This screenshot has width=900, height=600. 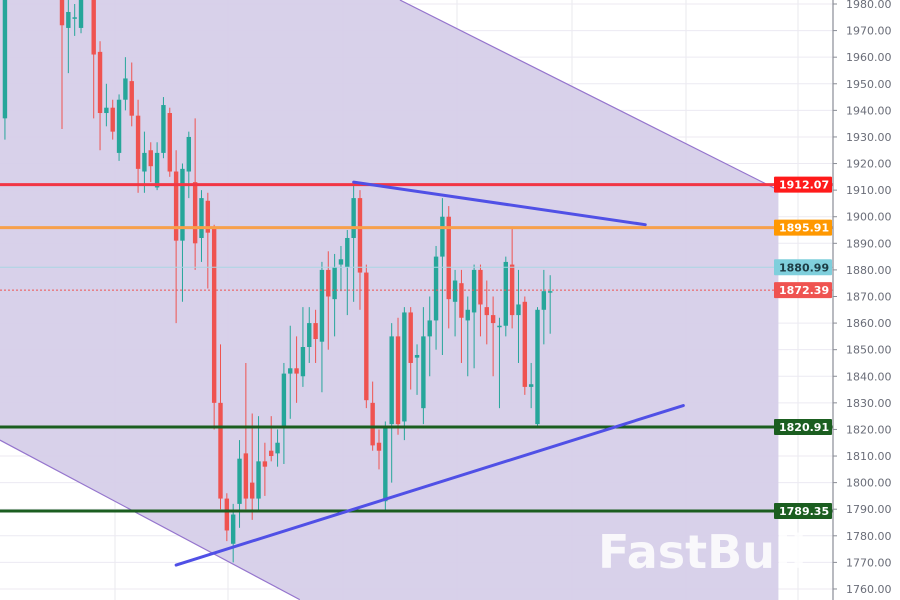 I want to click on price-tick-label: 1770.00, so click(x=869, y=562).